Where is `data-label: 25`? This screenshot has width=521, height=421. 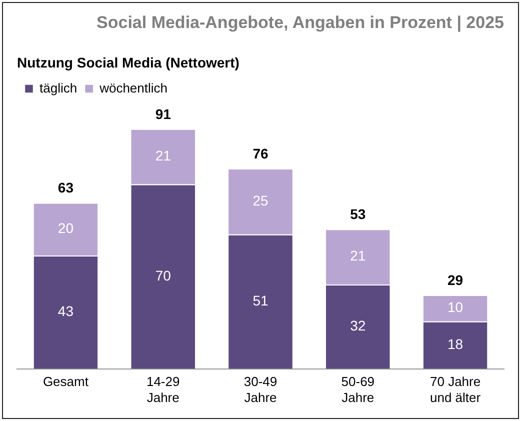
data-label: 25 is located at coordinates (260, 200).